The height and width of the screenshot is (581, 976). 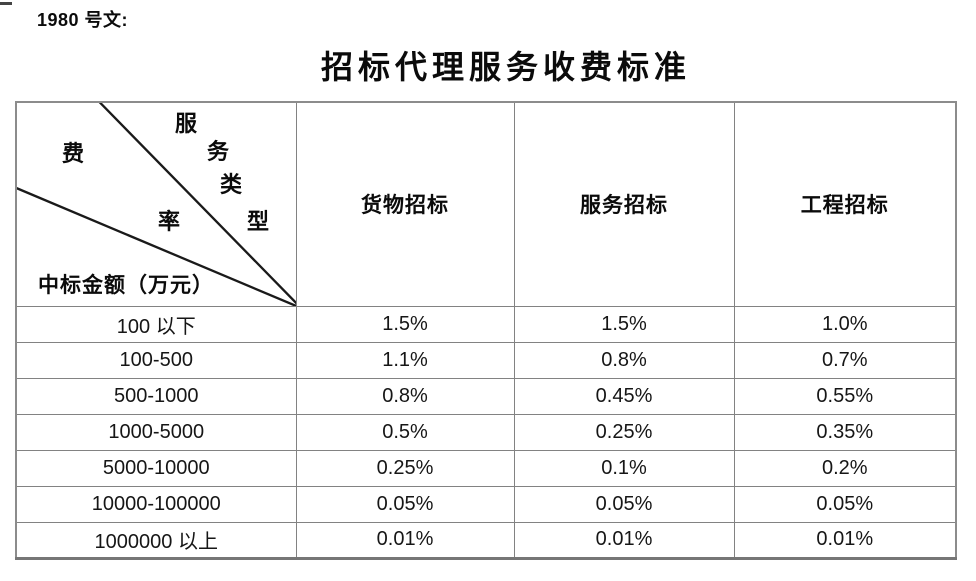 What do you see at coordinates (83, 20) in the screenshot?
I see `doc-number: 1980 号文:` at bounding box center [83, 20].